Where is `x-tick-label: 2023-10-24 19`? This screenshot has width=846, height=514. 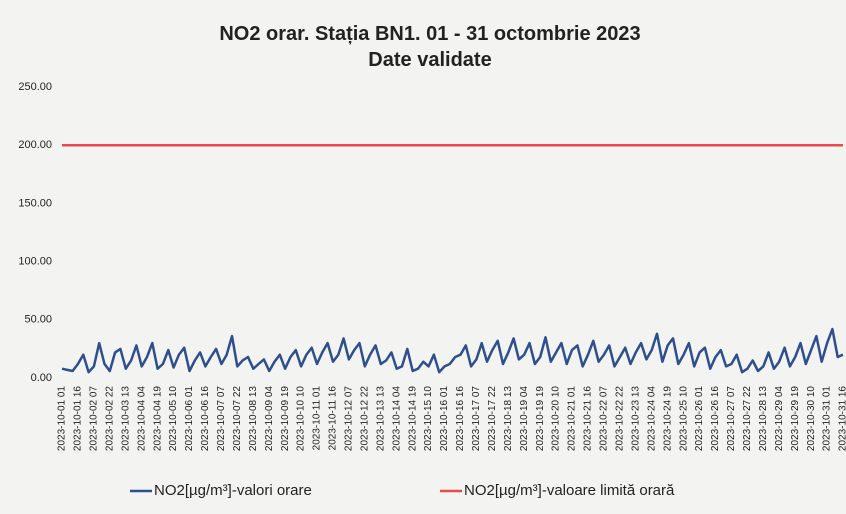 x-tick-label: 2023-10-24 19 is located at coordinates (667, 418).